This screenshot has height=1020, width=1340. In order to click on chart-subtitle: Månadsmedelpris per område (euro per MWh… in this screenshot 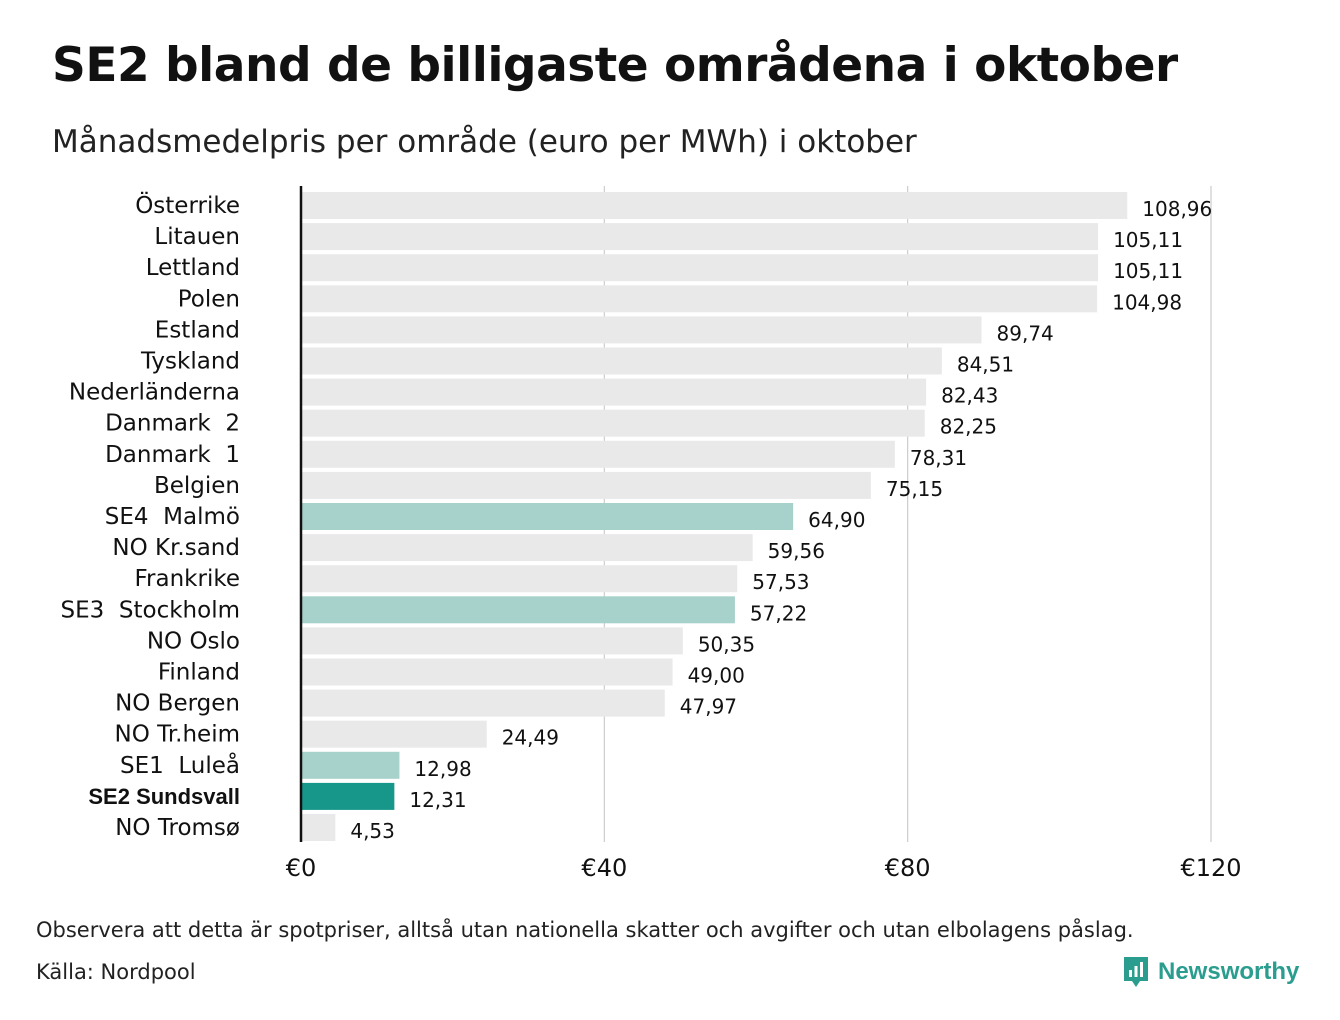, I will do `click(484, 142)`.